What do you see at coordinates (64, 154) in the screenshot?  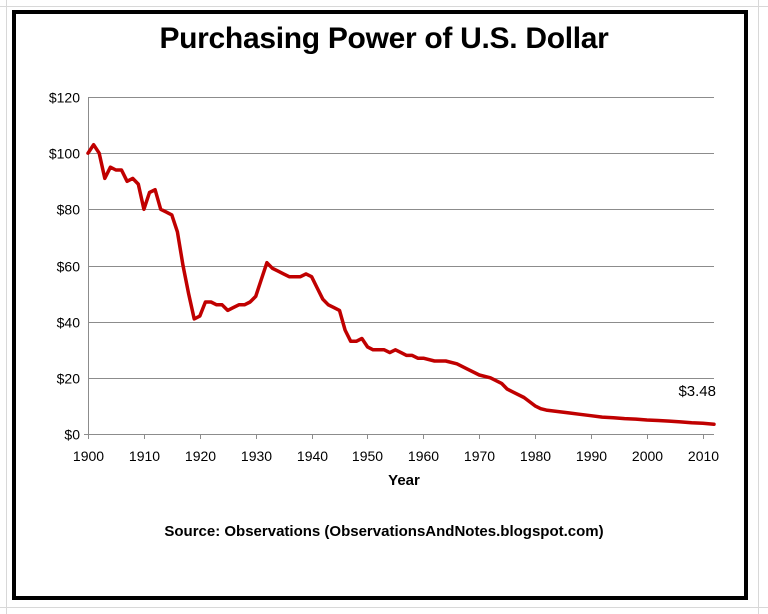 I see `y-tick-label: $100` at bounding box center [64, 154].